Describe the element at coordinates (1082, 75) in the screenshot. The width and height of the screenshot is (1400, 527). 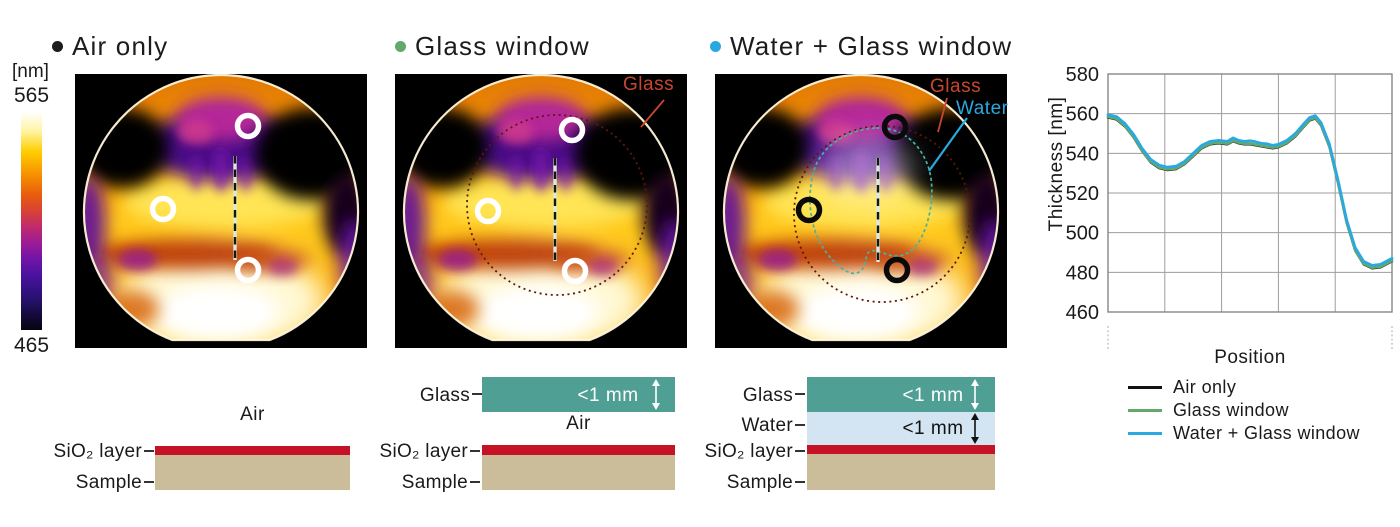
I see `svg-text: 580` at that location.